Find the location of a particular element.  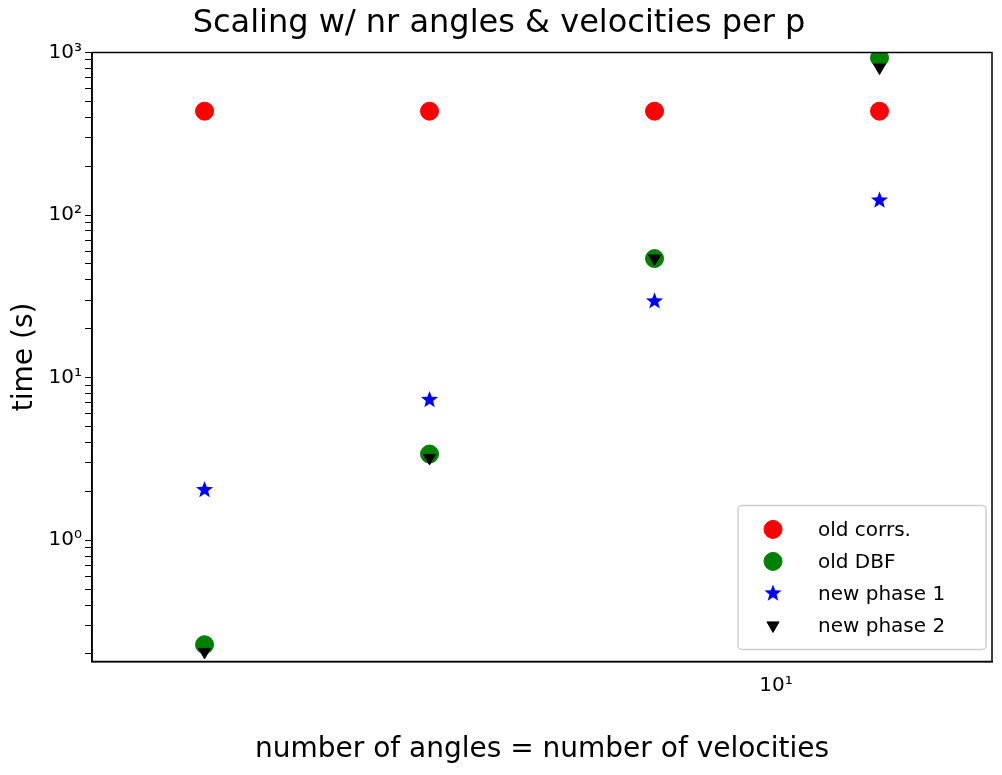

legend-label: old DBF is located at coordinates (857, 560).